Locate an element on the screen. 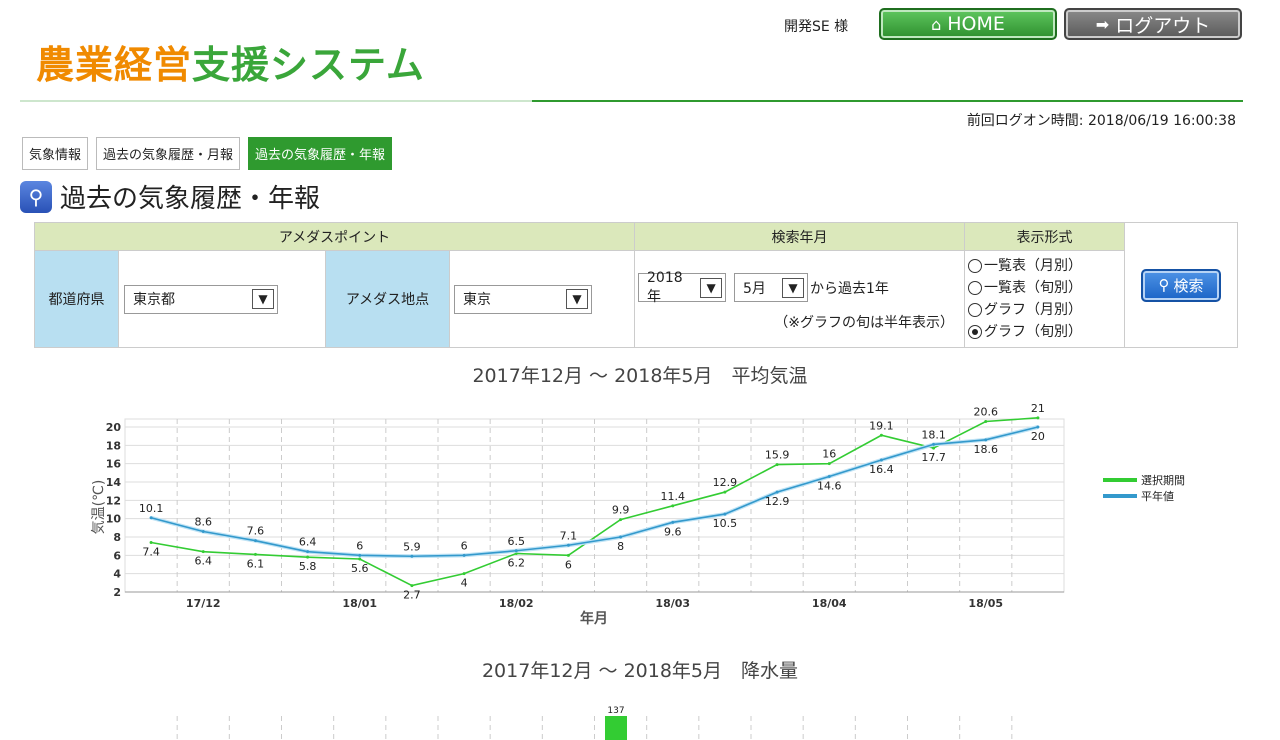 This screenshot has height=740, width=1280. y-tick-label: 4 is located at coordinates (117, 574).